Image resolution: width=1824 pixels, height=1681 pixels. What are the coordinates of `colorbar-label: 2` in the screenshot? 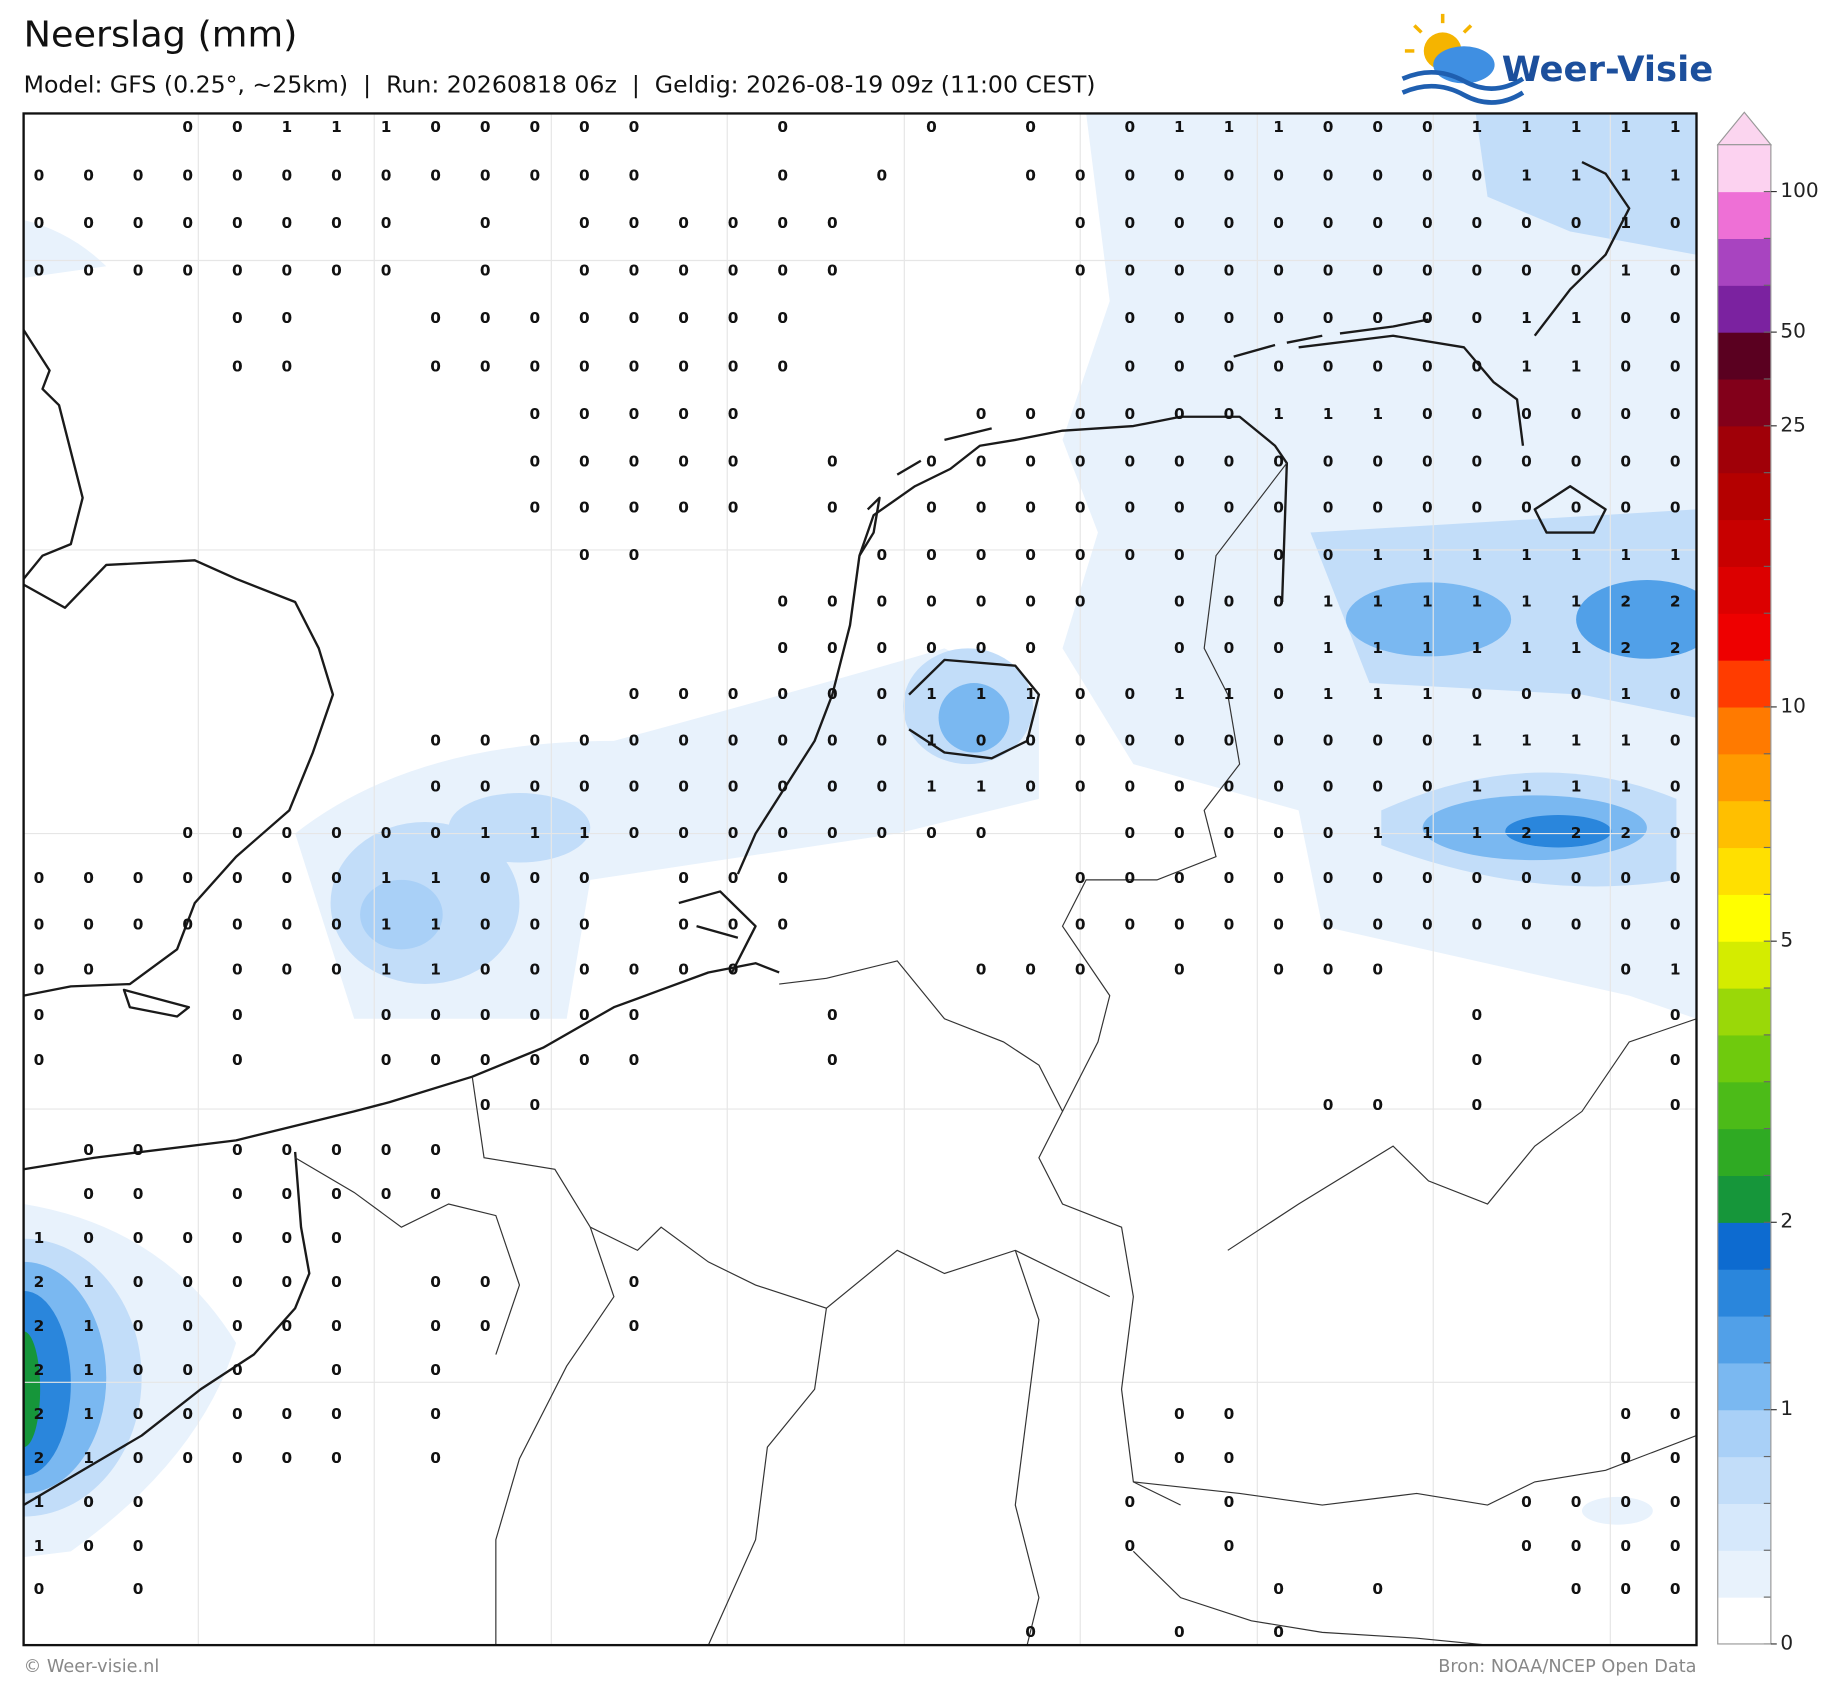 It's located at (1786, 1221).